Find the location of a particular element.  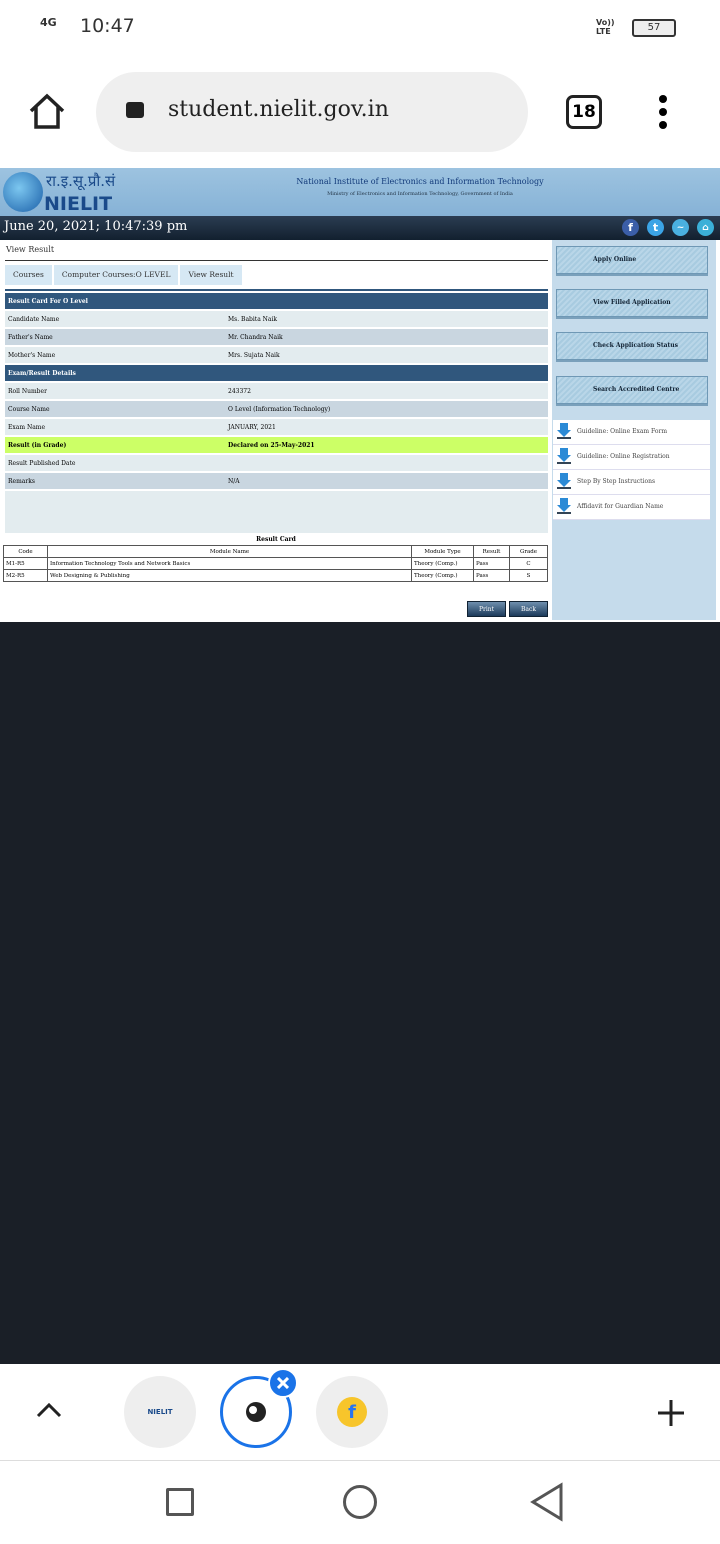

battery-icon: 57 is located at coordinates (654, 28).